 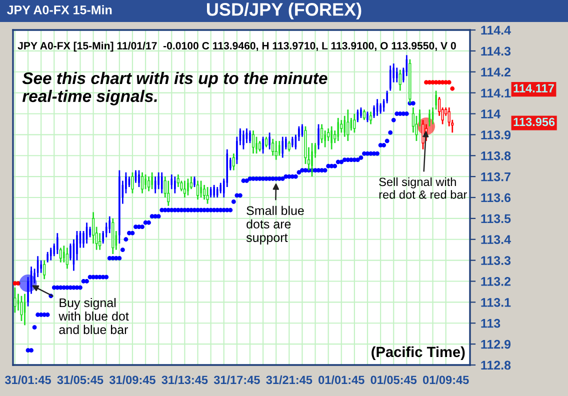 I want to click on y-tick-label: 113.7, so click(x=495, y=177).